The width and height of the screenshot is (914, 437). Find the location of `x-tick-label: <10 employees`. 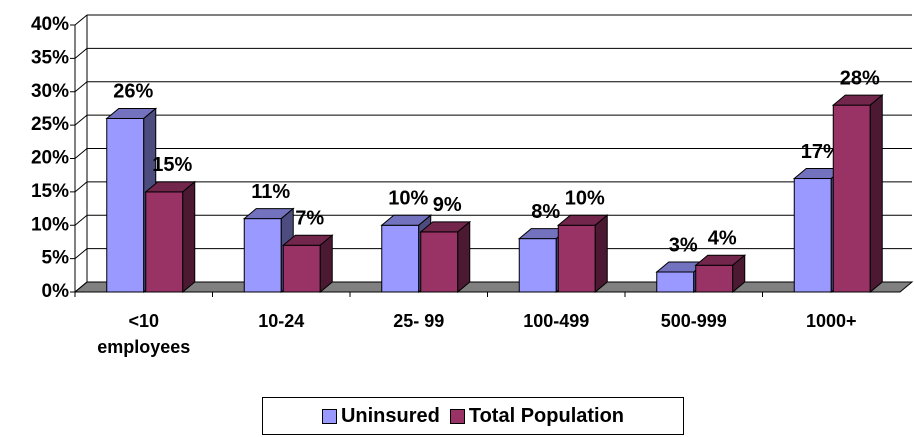

x-tick-label: <10 employees is located at coordinates (144, 334).